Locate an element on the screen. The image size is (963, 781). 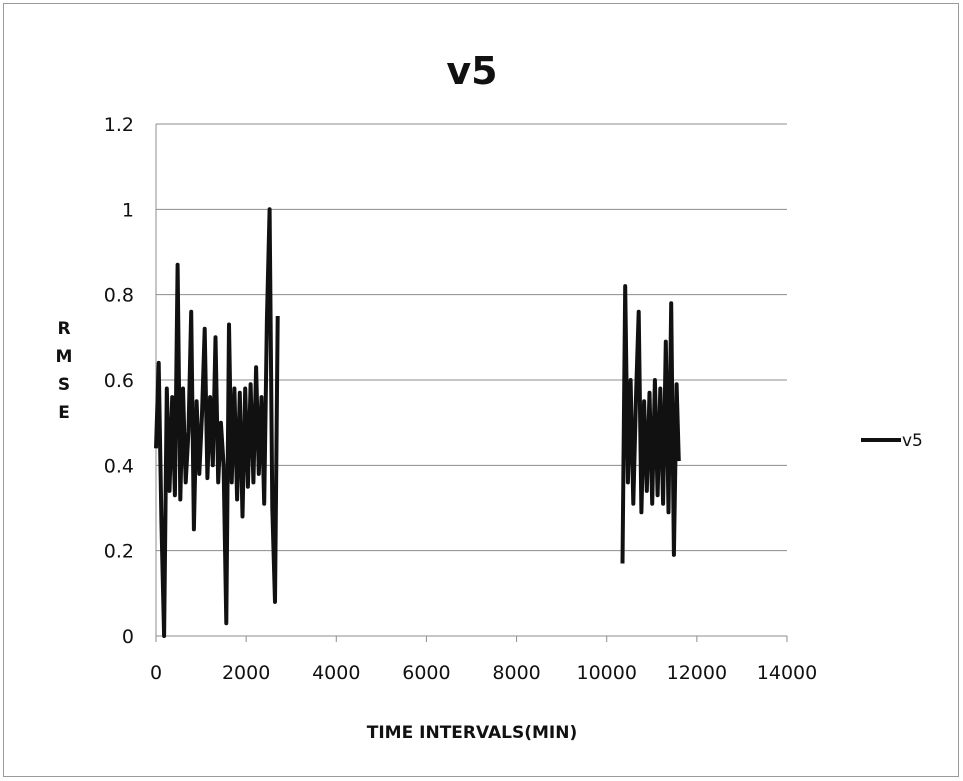
x-tick-label: 2000 is located at coordinates (246, 673).